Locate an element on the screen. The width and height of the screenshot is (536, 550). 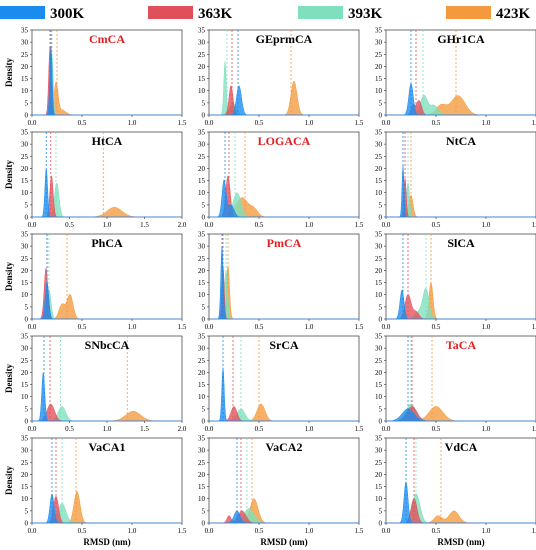
panel-SrCA: 0 5 10 15 20 25 30 35 0.0 0.5 1.0 1.5 SrCA is located at coordinates (281, 383).